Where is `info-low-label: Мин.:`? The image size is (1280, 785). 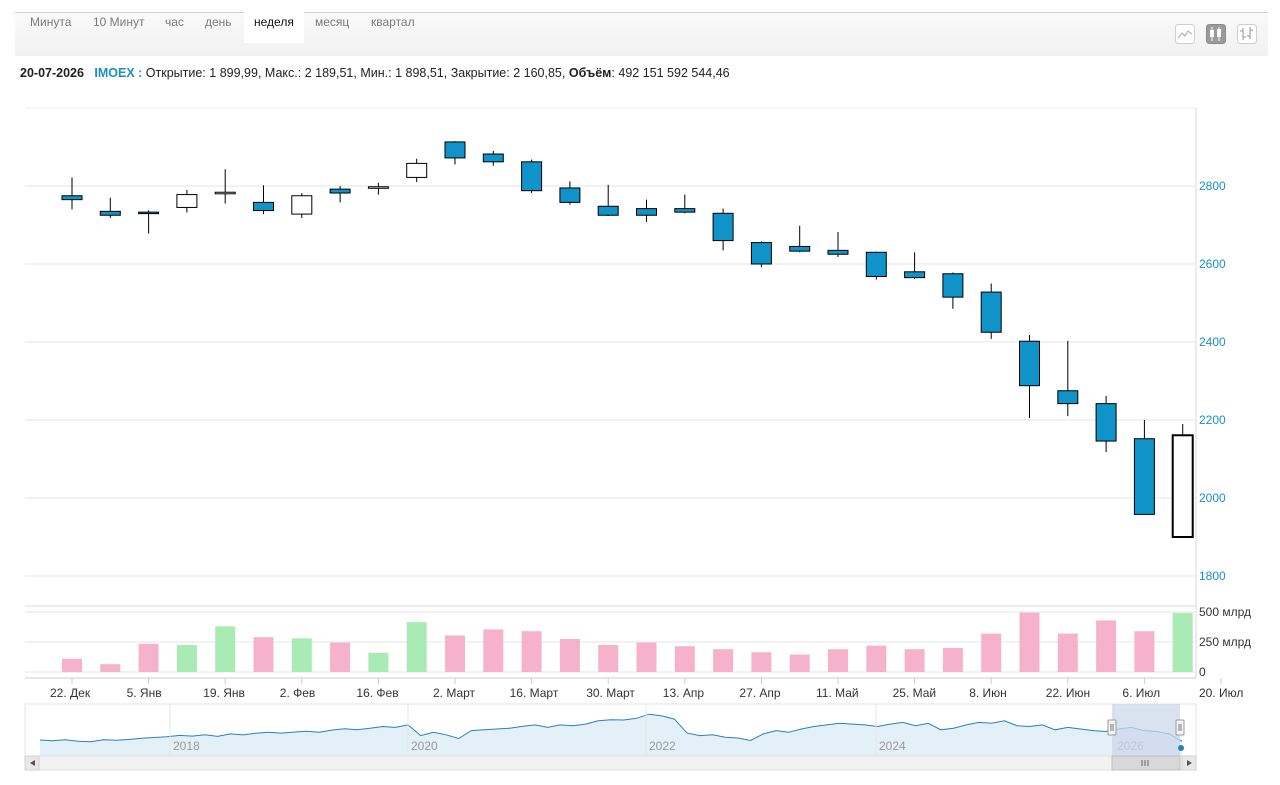
info-low-label: Мин.: is located at coordinates (376, 73).